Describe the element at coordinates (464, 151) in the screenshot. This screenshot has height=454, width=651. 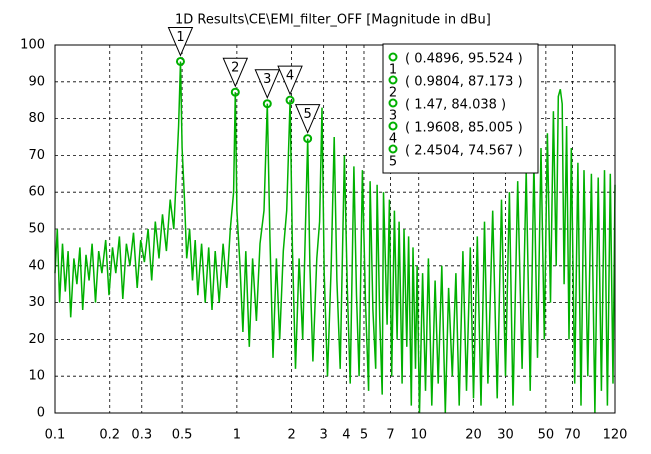
I see `legend-label: ( 2.4504, 74.567 )` at that location.